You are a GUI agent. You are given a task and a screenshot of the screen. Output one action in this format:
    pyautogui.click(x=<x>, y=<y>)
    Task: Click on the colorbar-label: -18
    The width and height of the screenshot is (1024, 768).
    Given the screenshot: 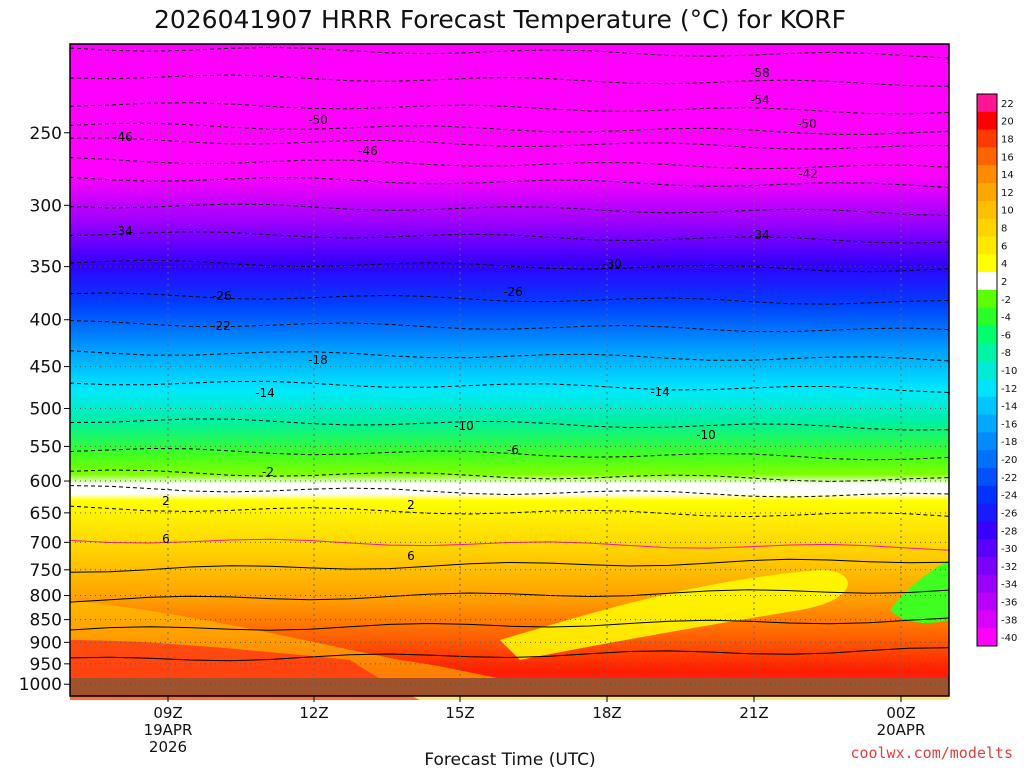 What is the action you would take?
    pyautogui.click(x=1009, y=442)
    